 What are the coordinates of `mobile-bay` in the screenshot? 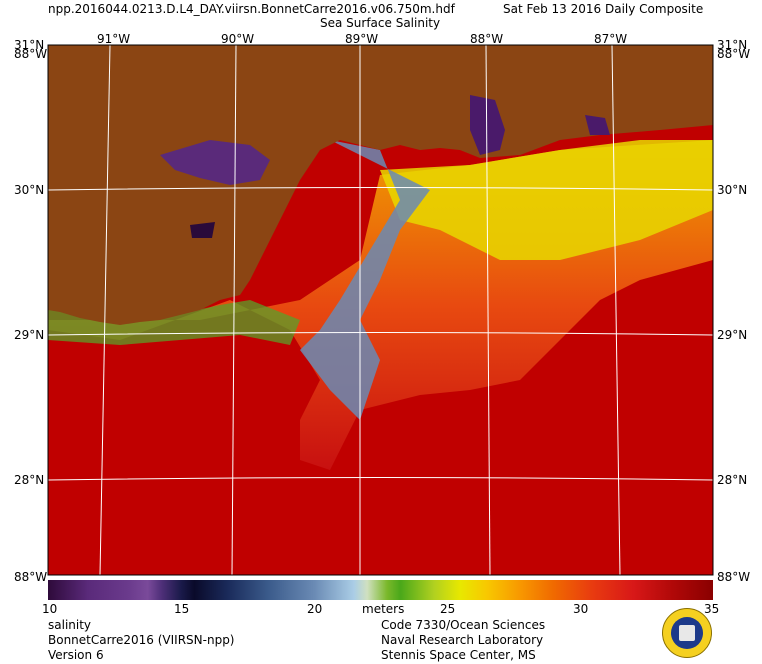 It's located at (597, 125).